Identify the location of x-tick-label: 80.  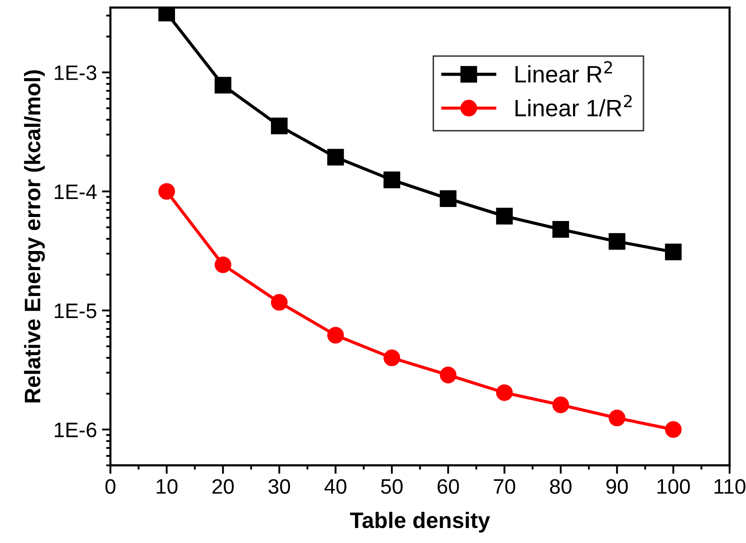
(561, 486).